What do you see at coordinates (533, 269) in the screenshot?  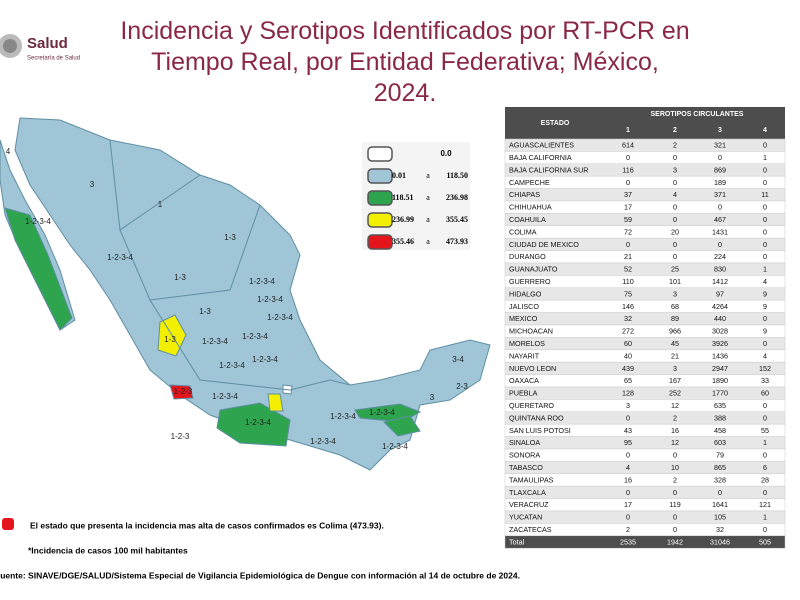 I see `table-row-cell: GUANAJUATO` at bounding box center [533, 269].